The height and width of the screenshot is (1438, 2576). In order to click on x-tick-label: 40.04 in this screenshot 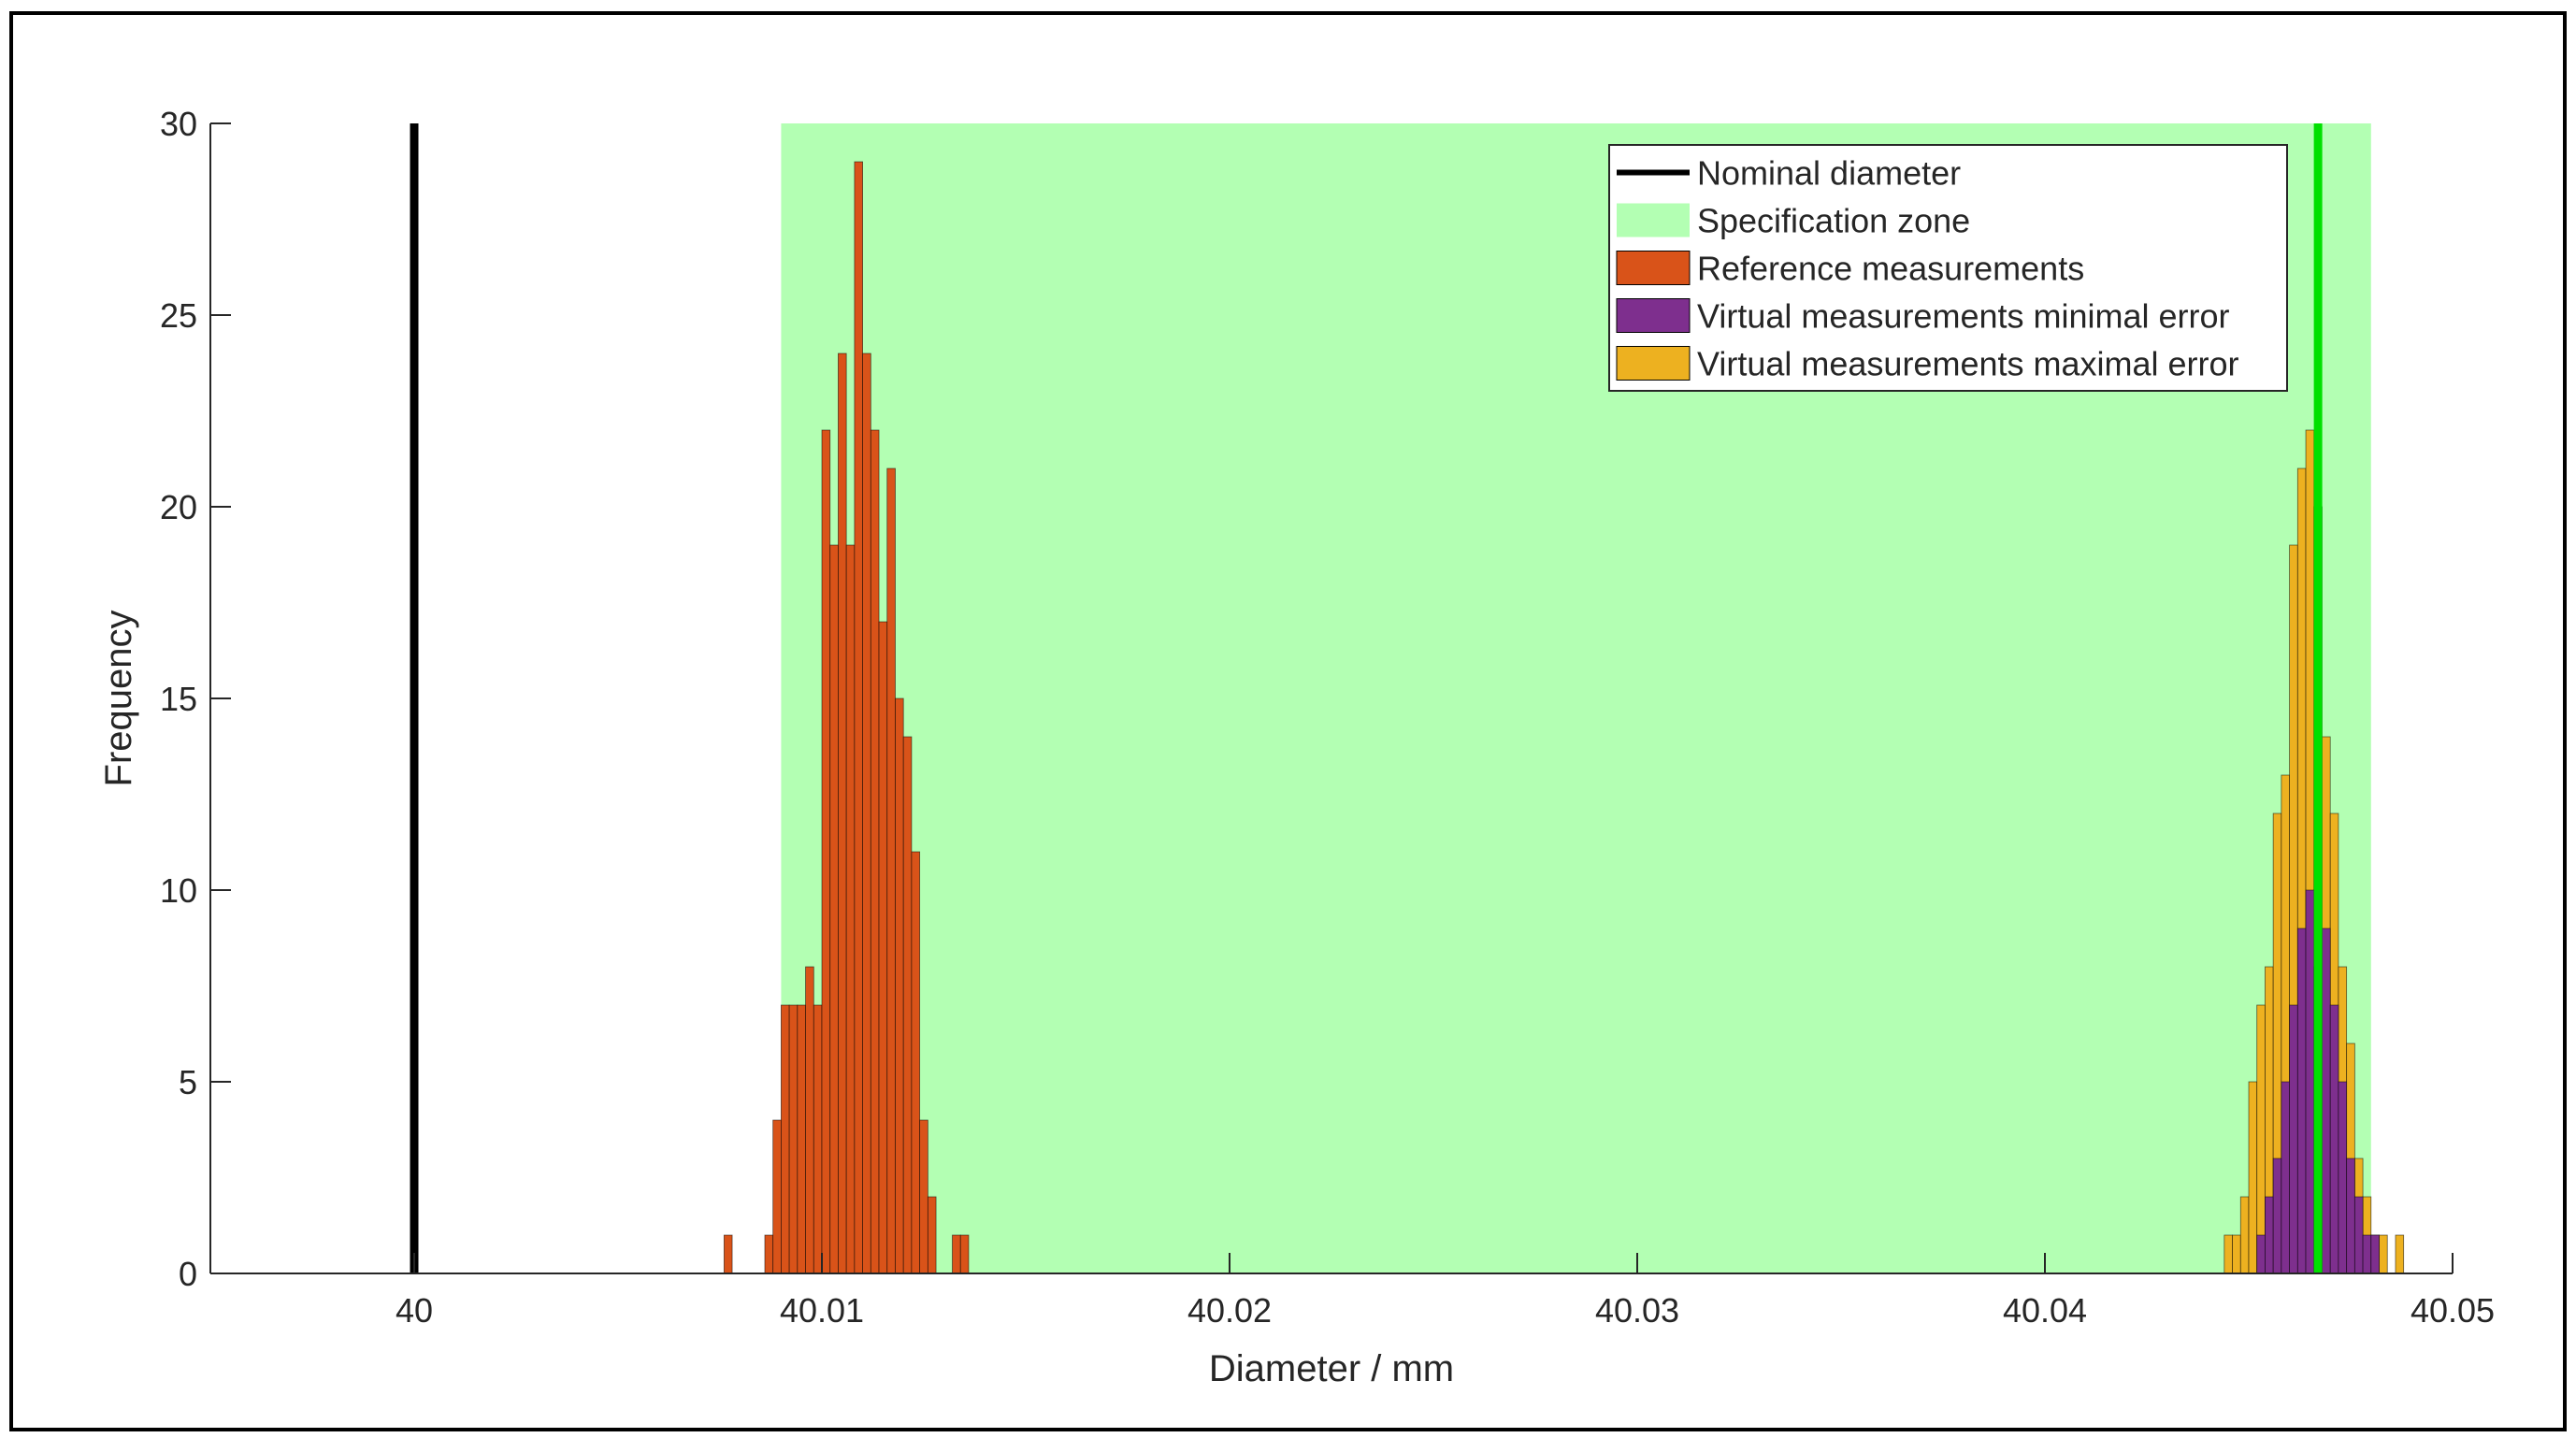, I will do `click(2045, 1310)`.